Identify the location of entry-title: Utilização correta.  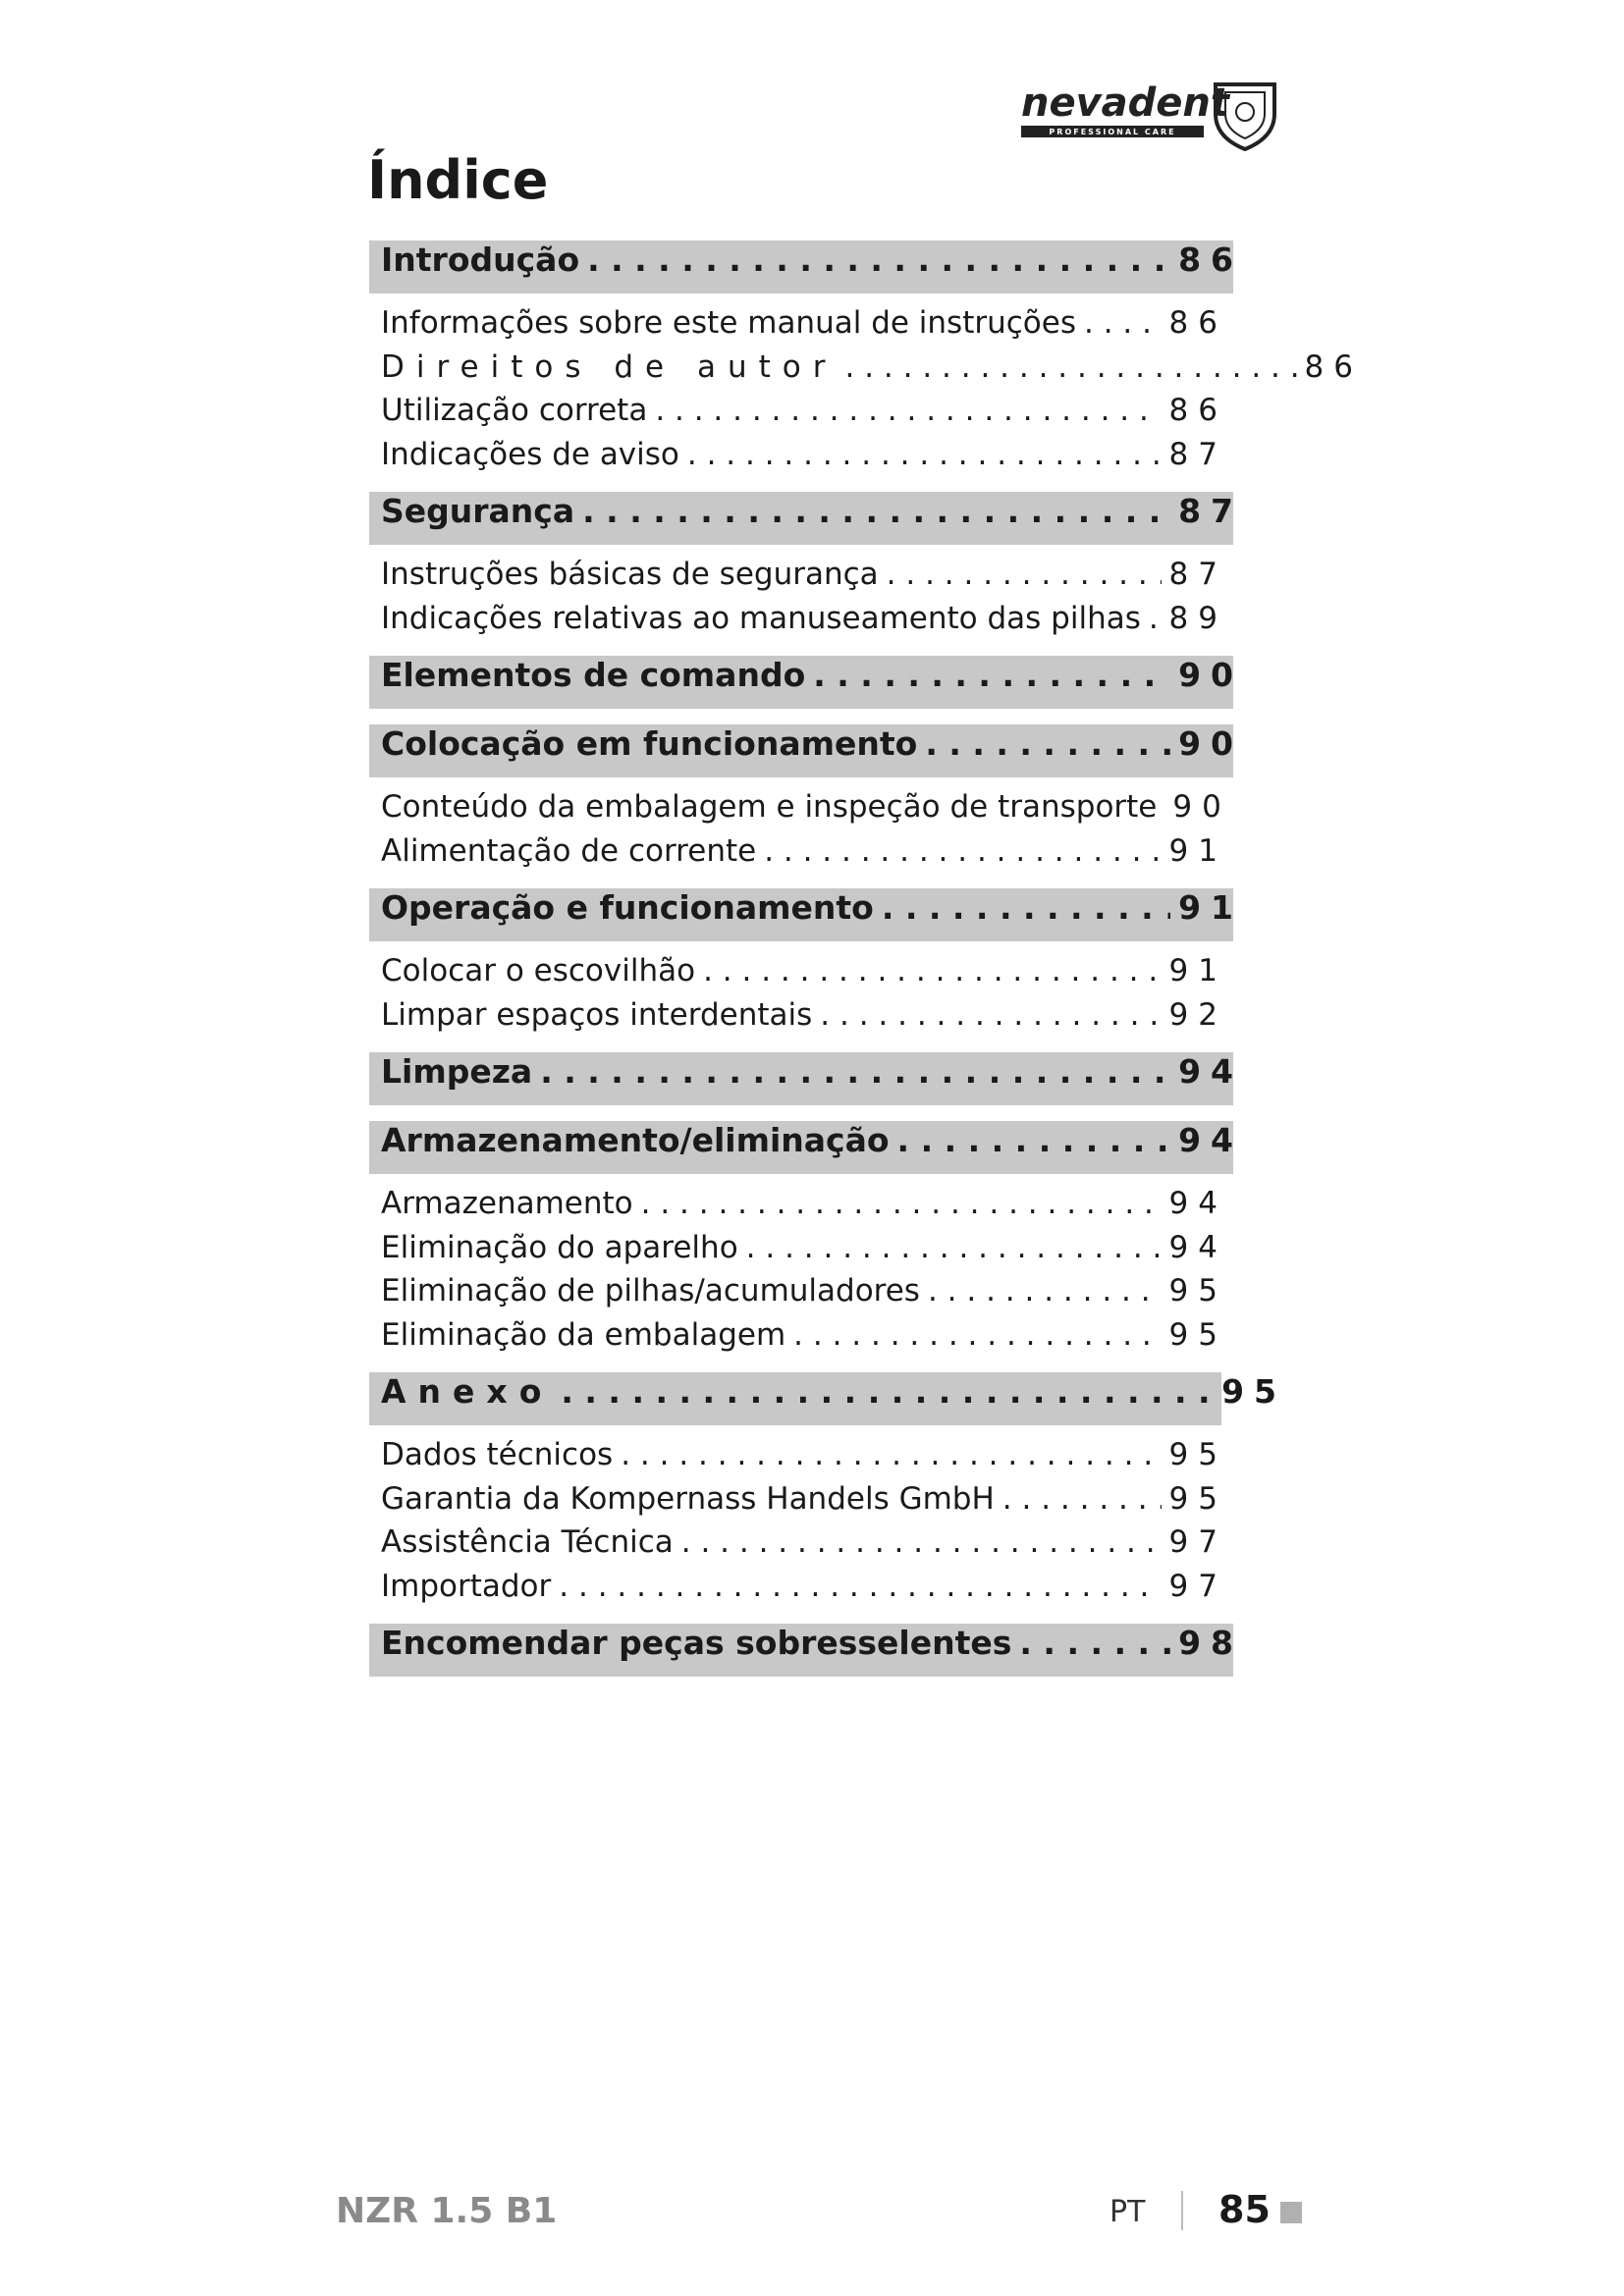
(514, 410).